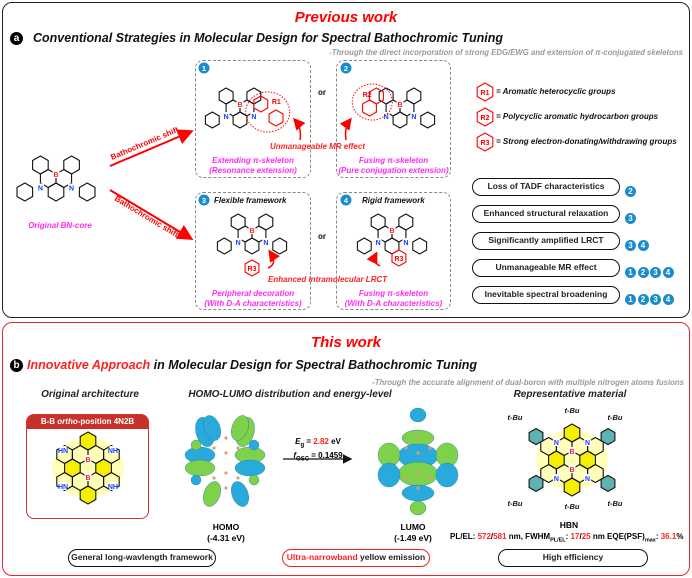  What do you see at coordinates (204, 68) in the screenshot?
I see `strategy-number-badge` at bounding box center [204, 68].